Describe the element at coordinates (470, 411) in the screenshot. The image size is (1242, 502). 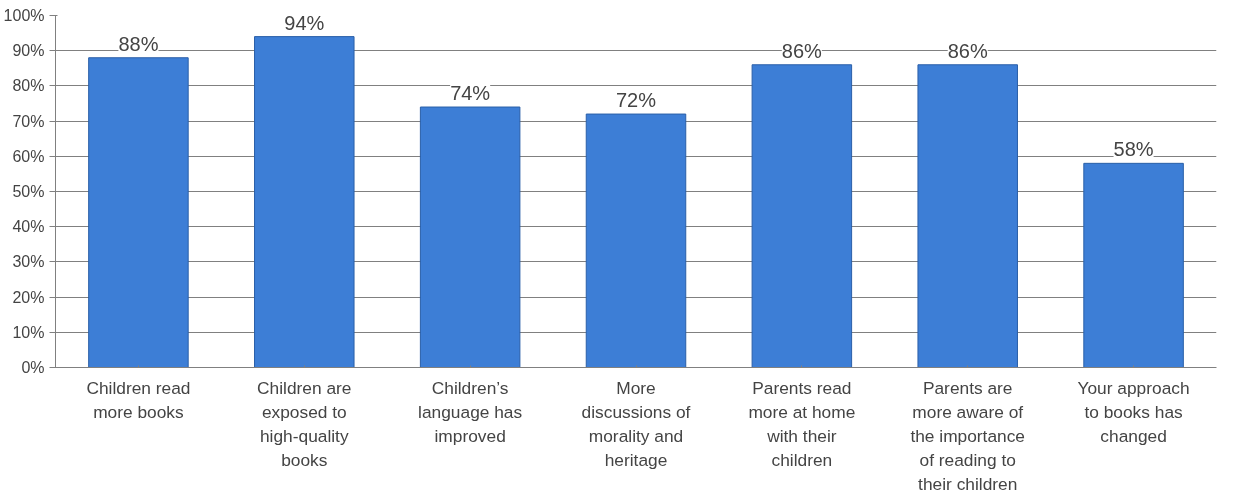
I see `x-tick-label: Children’s language has improved` at that location.